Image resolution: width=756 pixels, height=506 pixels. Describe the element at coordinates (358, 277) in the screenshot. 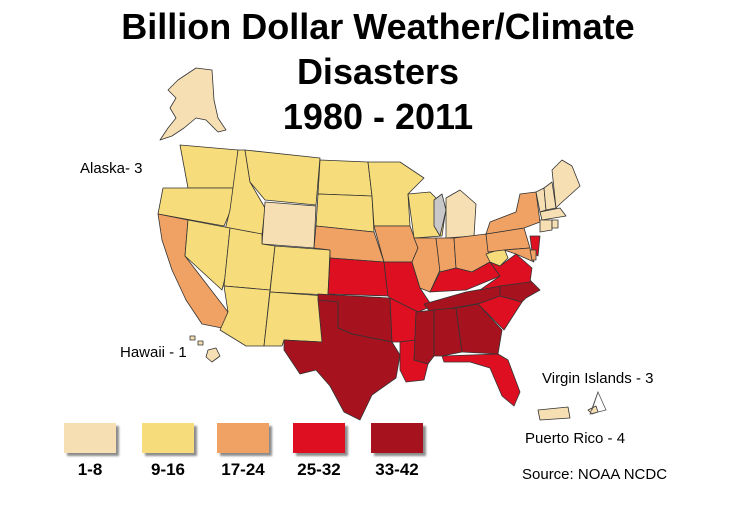

I see `state-kansas` at that location.